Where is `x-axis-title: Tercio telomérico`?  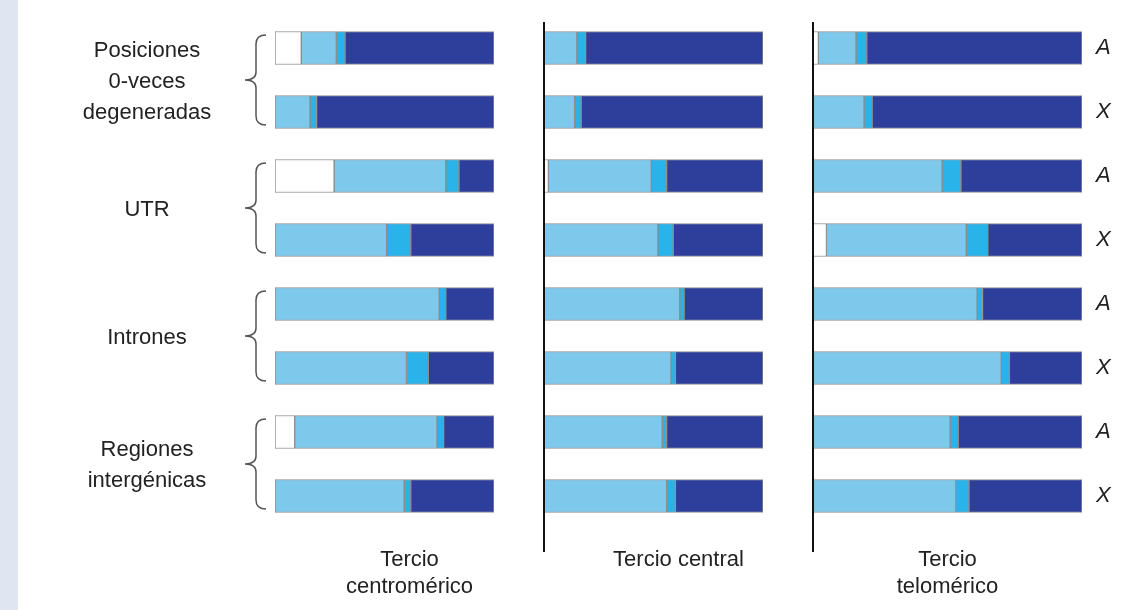
x-axis-title: Tercio telomérico is located at coordinates (947, 572).